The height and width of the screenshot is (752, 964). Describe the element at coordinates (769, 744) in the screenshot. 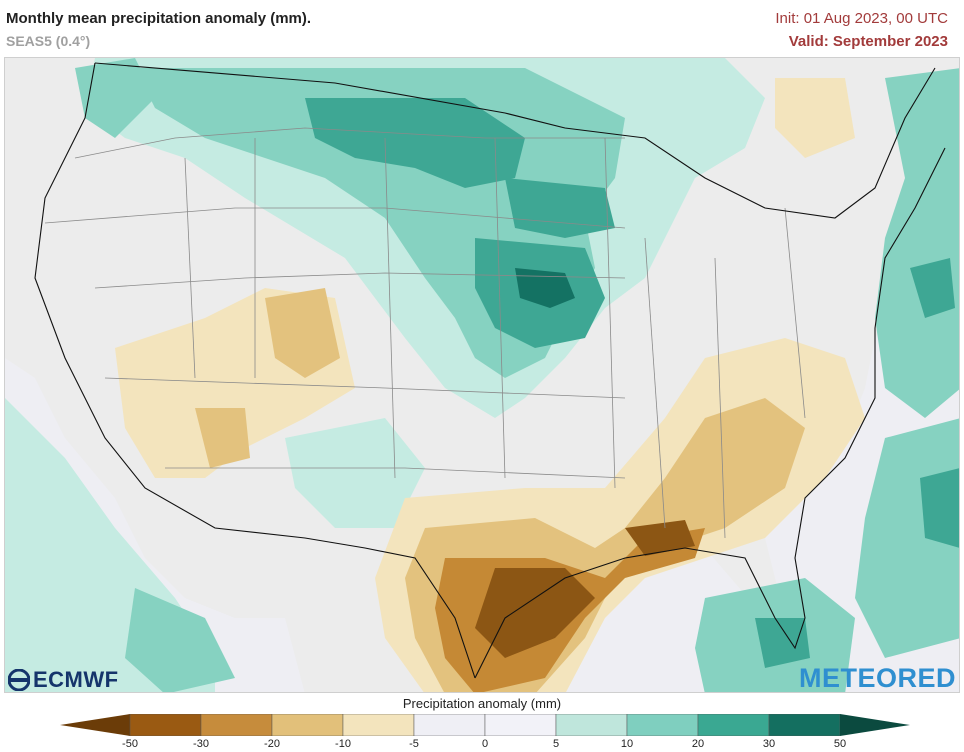

I see `legend-tick-label: 30` at that location.